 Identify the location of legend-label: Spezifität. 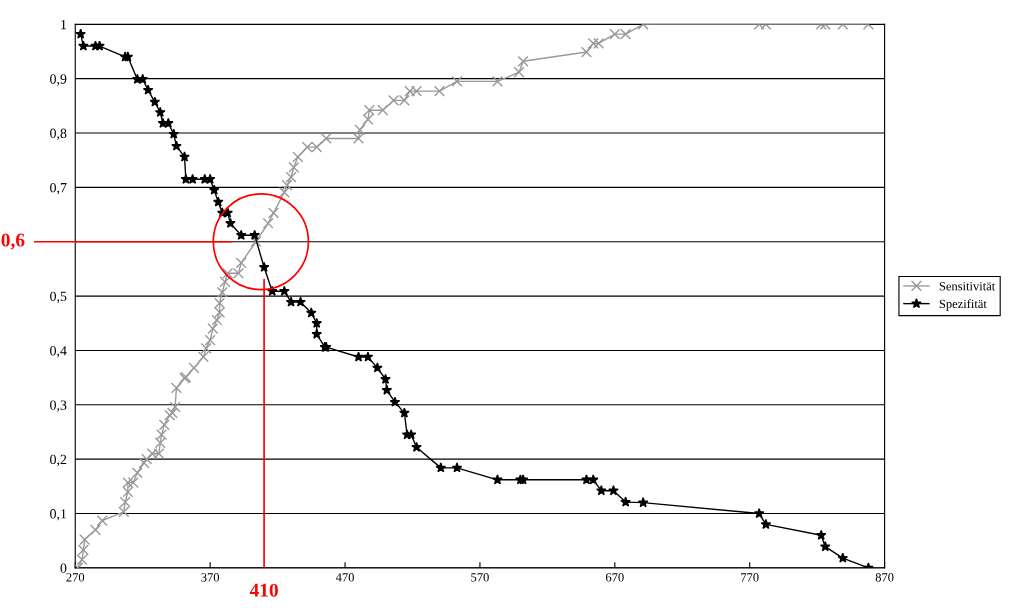
(963, 305).